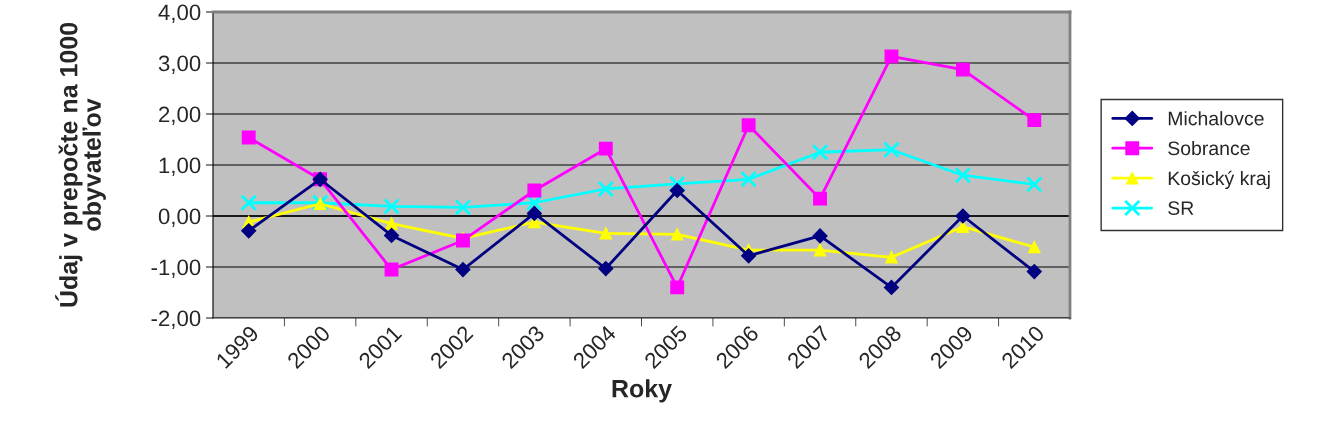  What do you see at coordinates (180, 115) in the screenshot?
I see `y-tick-label: 2,00` at bounding box center [180, 115].